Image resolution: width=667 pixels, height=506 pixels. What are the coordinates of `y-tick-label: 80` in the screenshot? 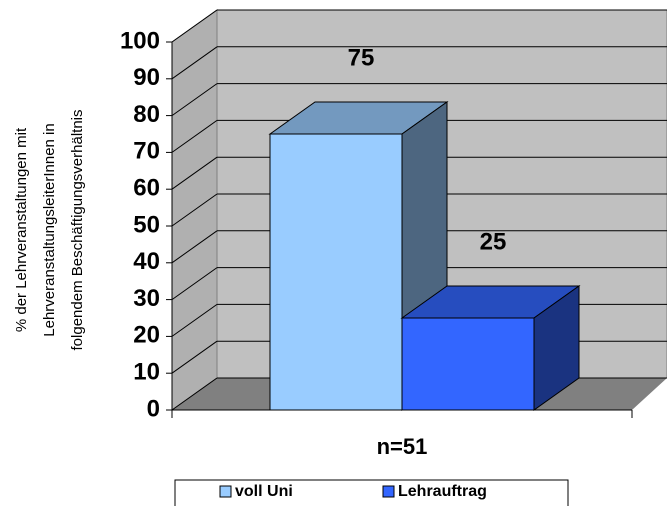 It's located at (146, 114).